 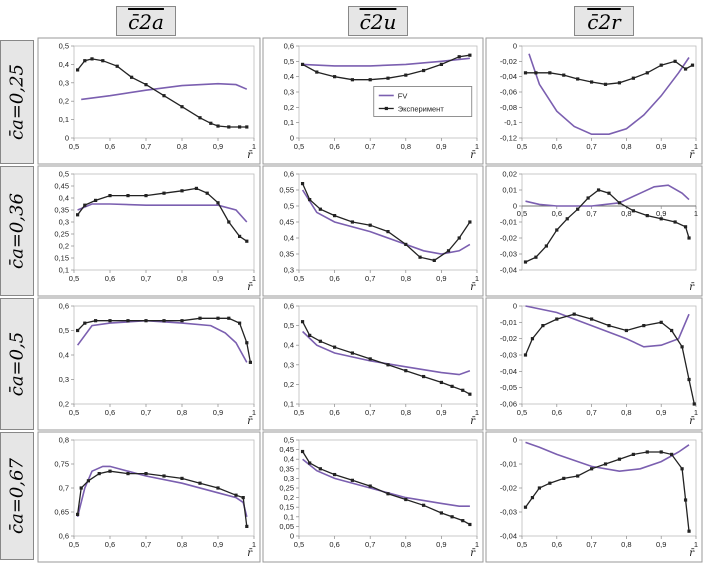 What do you see at coordinates (61, 234) in the screenshot?
I see `chart-r1-c0-ytick-label-3: 0,25` at bounding box center [61, 234].